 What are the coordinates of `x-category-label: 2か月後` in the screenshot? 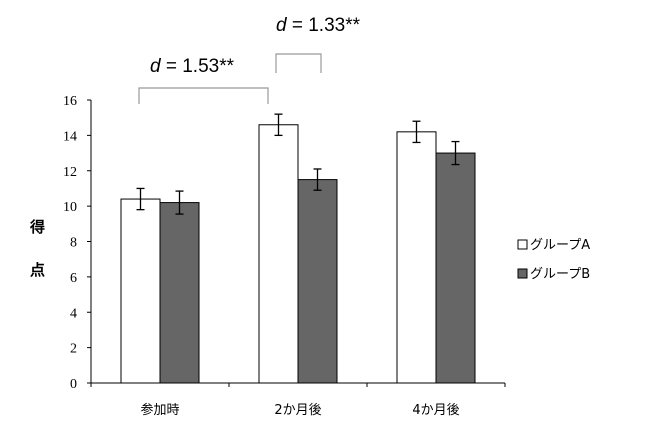 It's located at (297, 410).